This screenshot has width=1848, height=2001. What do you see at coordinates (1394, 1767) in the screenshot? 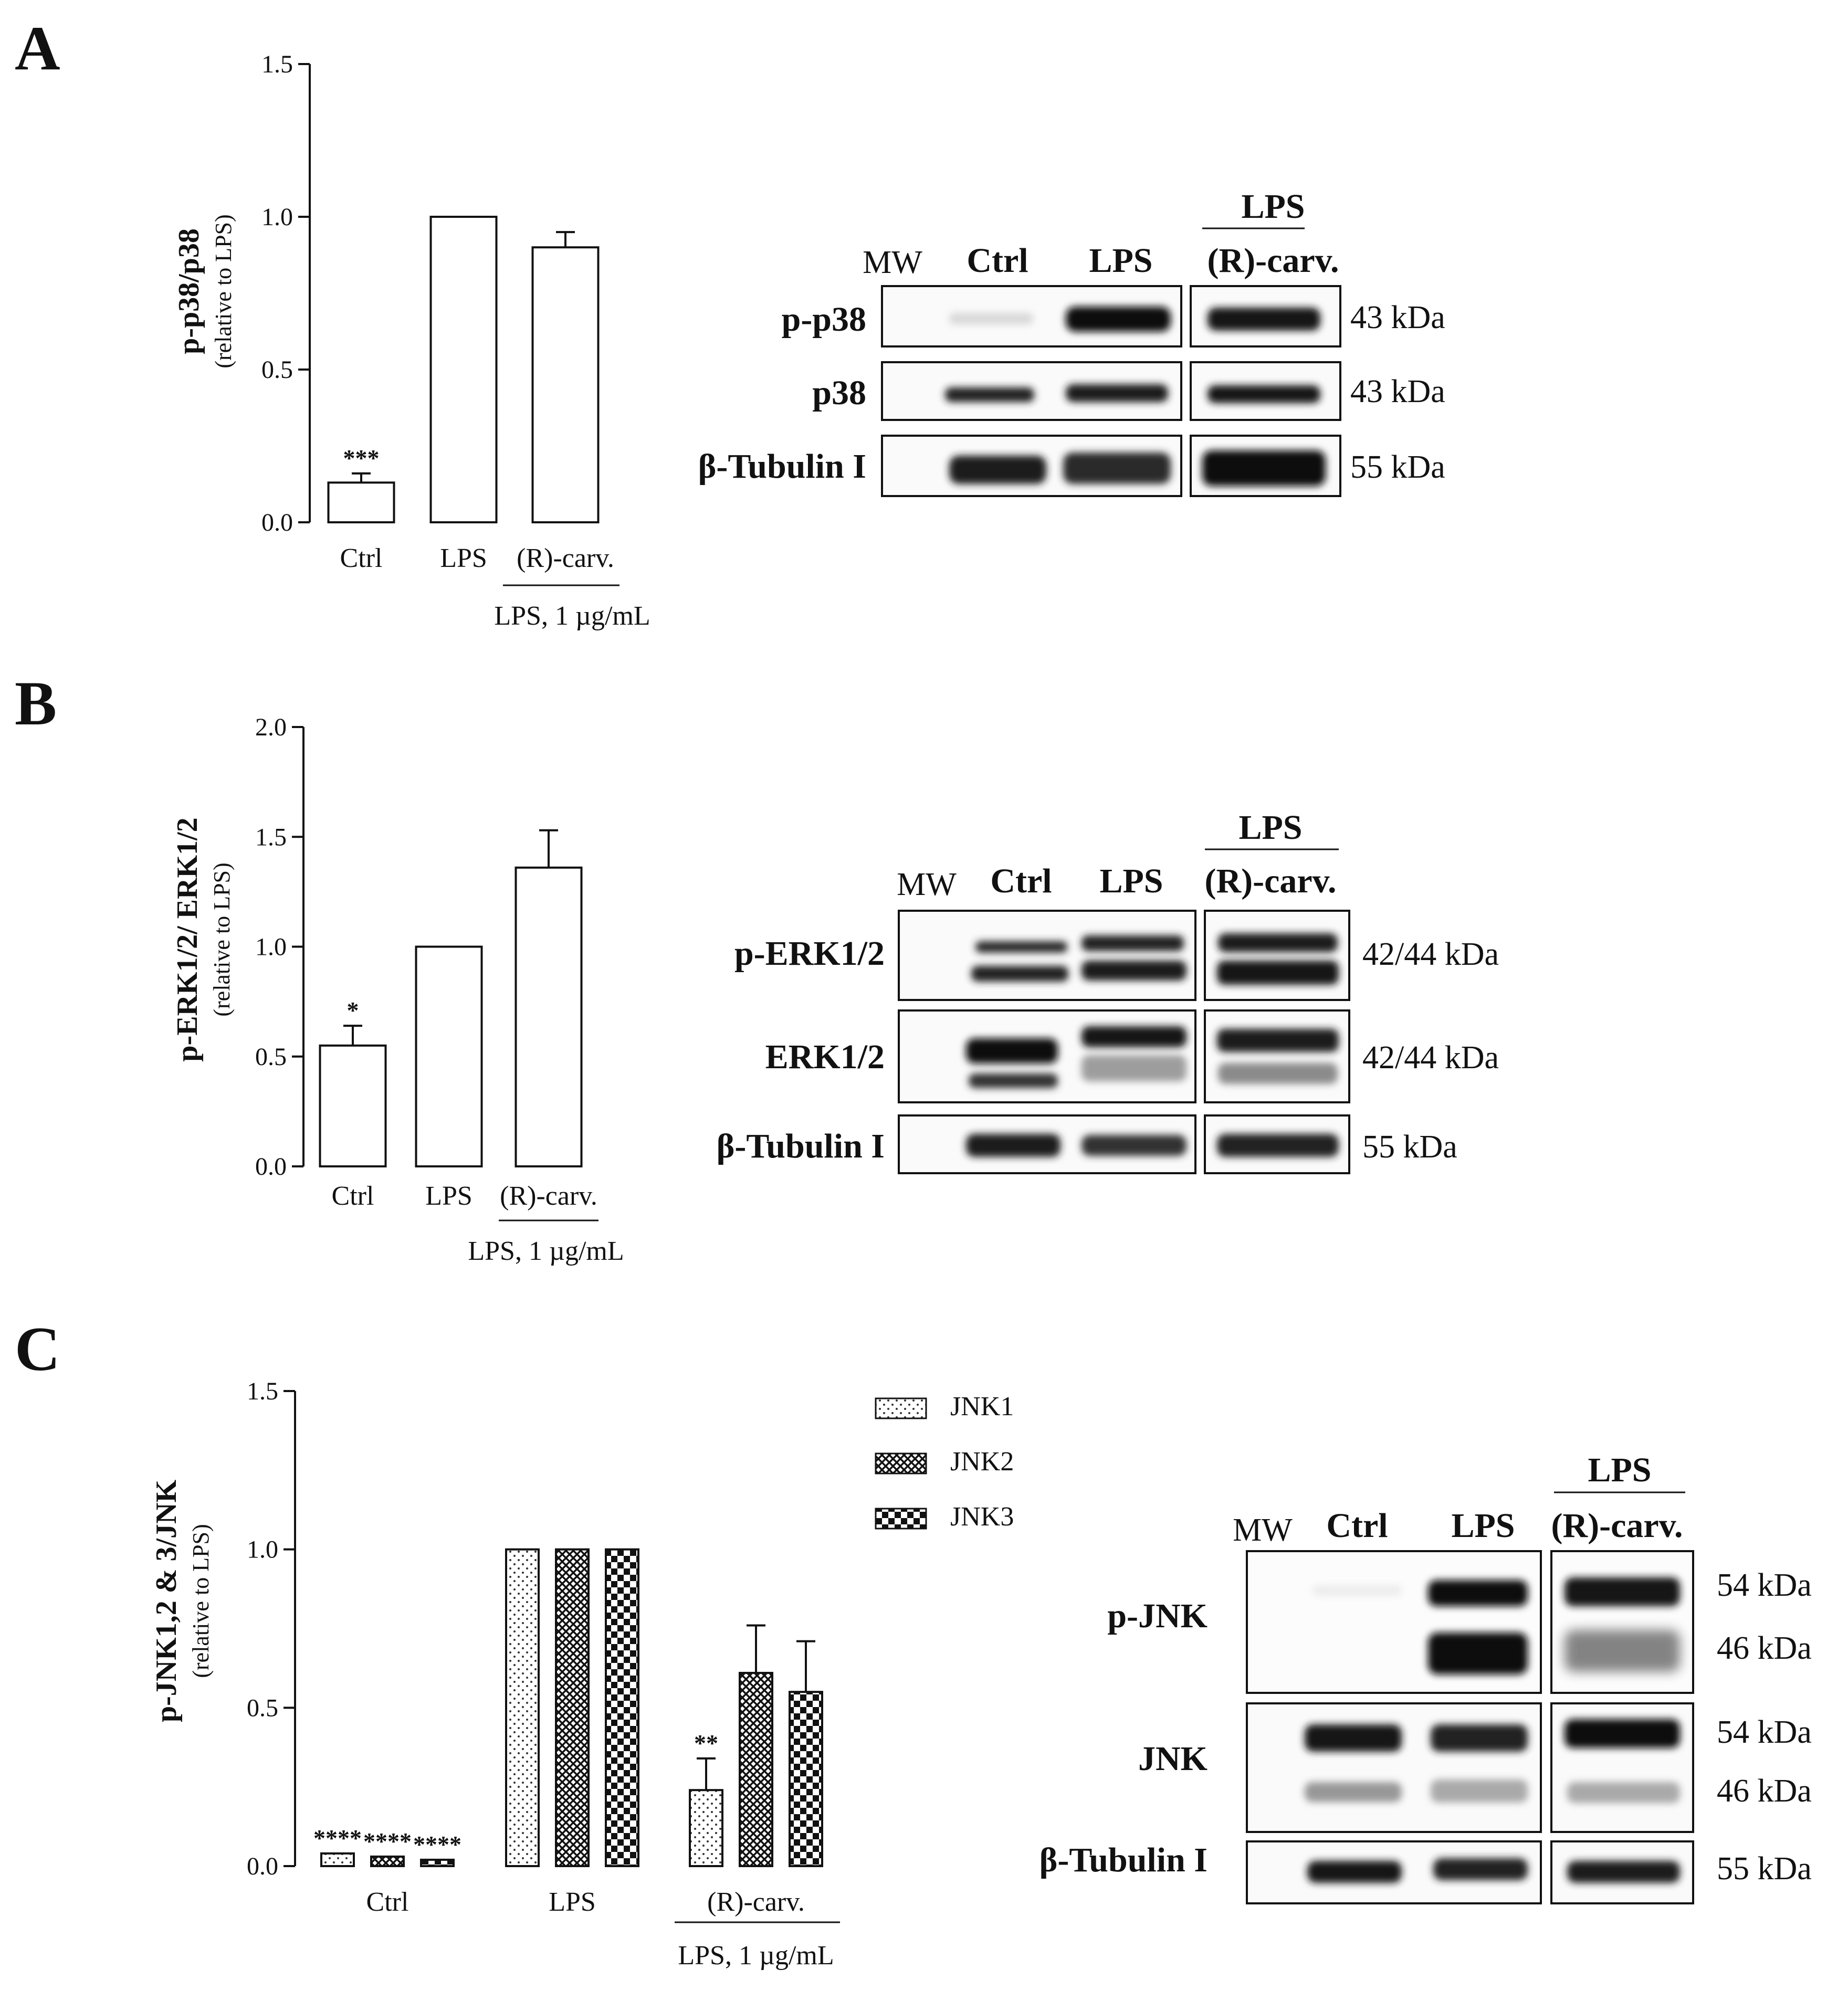
I see `wb-c-blot-jnk-left` at bounding box center [1394, 1767].